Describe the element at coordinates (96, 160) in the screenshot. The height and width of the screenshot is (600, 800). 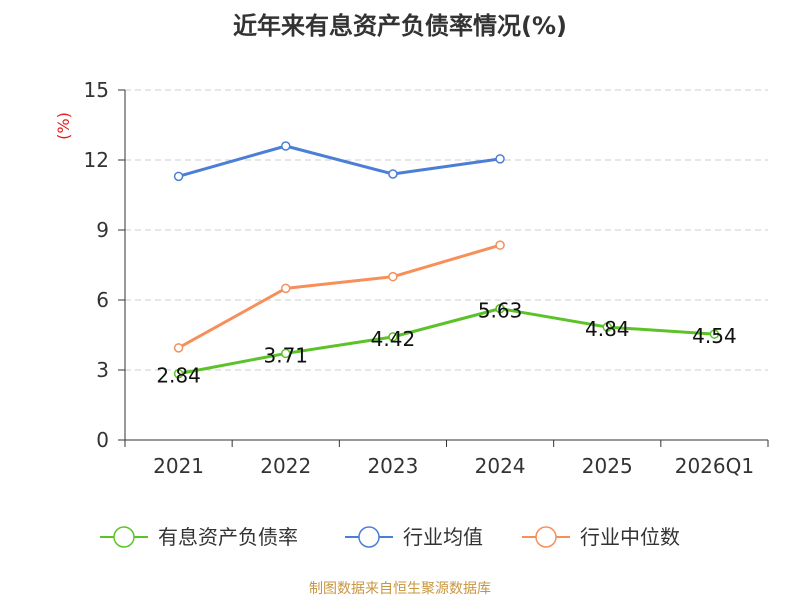
I see `y-tick-label-12: 12` at that location.